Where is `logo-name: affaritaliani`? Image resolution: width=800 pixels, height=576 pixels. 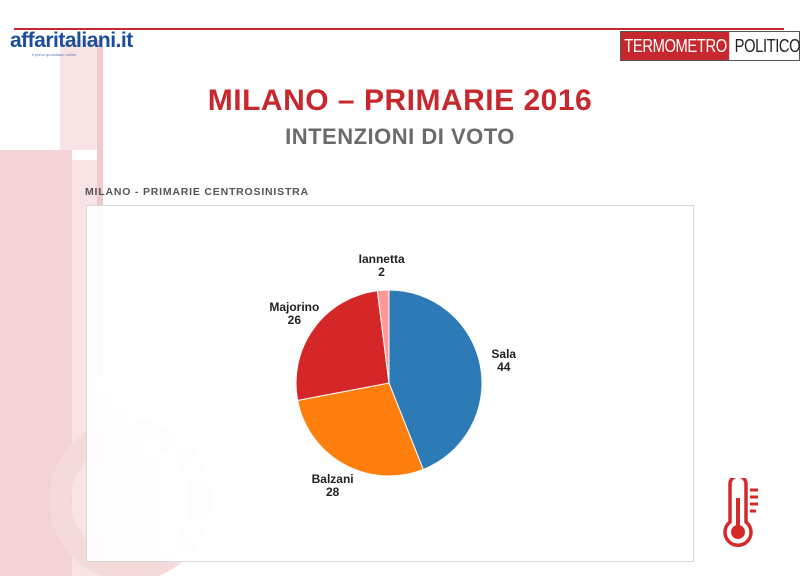 logo-name: affaritaliani is located at coordinates (63, 40).